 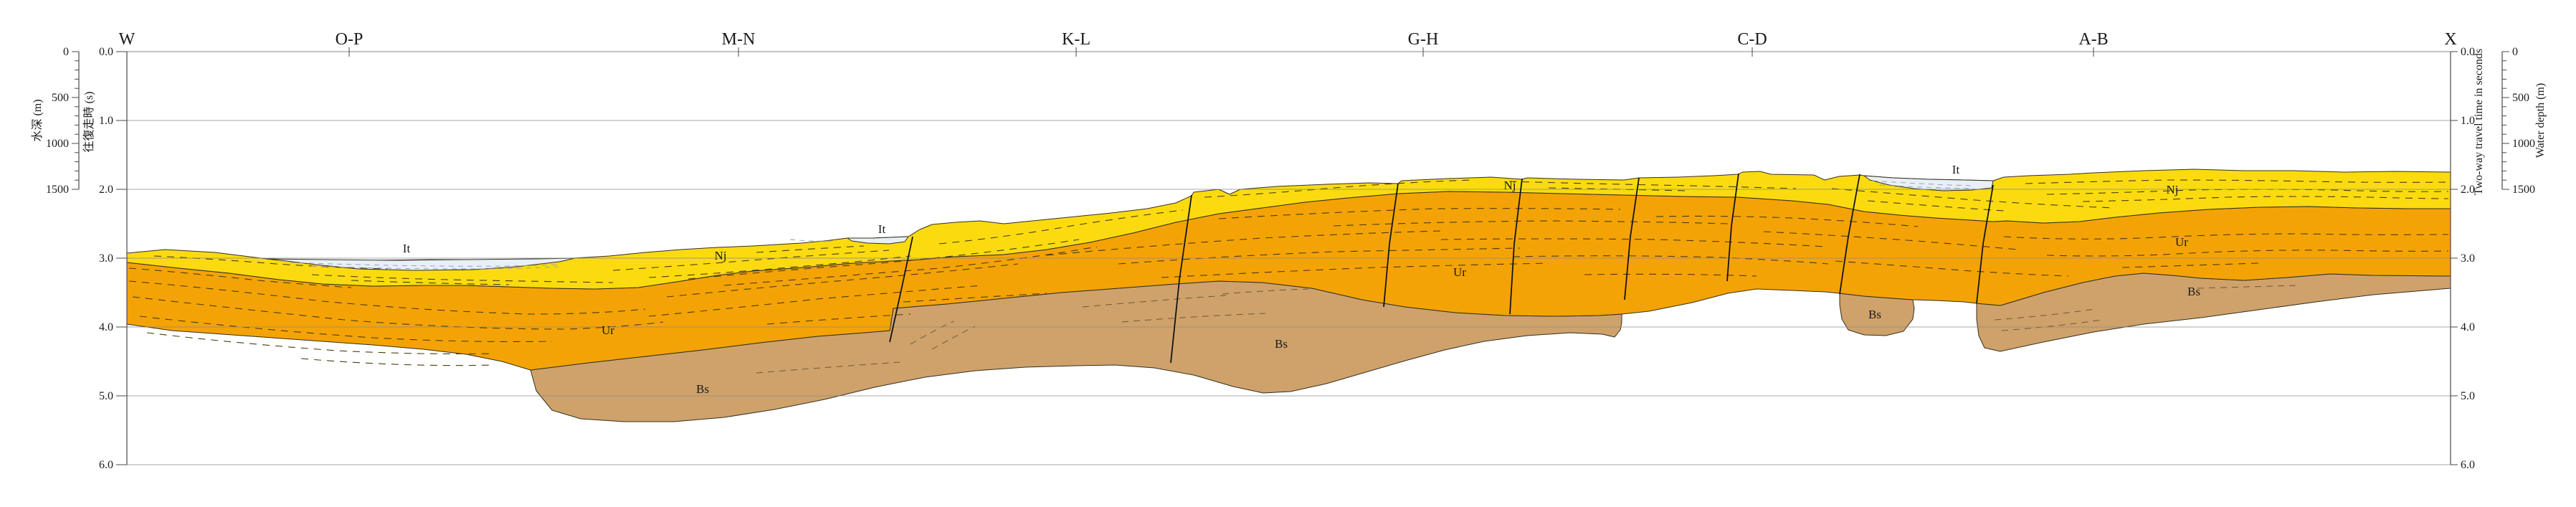 What do you see at coordinates (2468, 52) in the screenshot?
I see `right-time-label: 0.0` at bounding box center [2468, 52].